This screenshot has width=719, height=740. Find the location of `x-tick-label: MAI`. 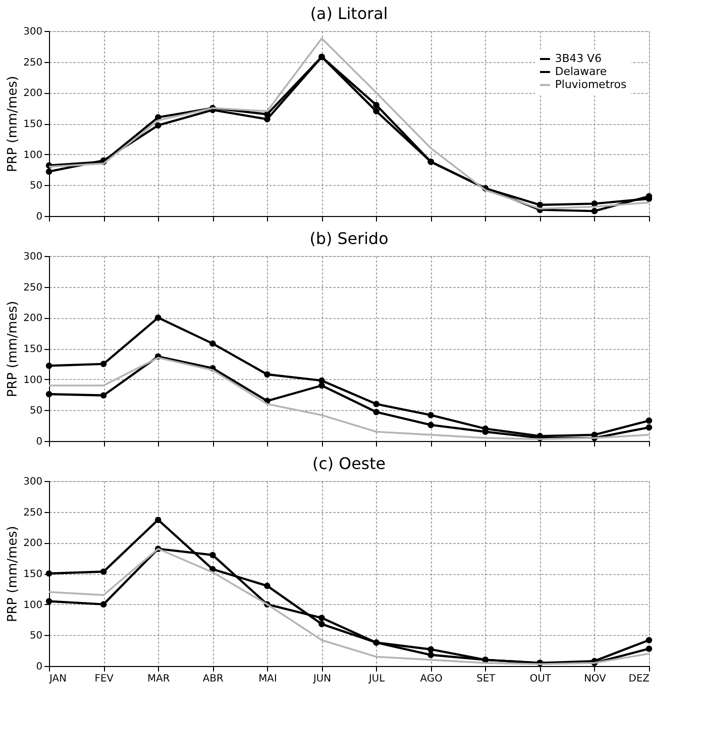

x-tick-label: MAI is located at coordinates (267, 679).